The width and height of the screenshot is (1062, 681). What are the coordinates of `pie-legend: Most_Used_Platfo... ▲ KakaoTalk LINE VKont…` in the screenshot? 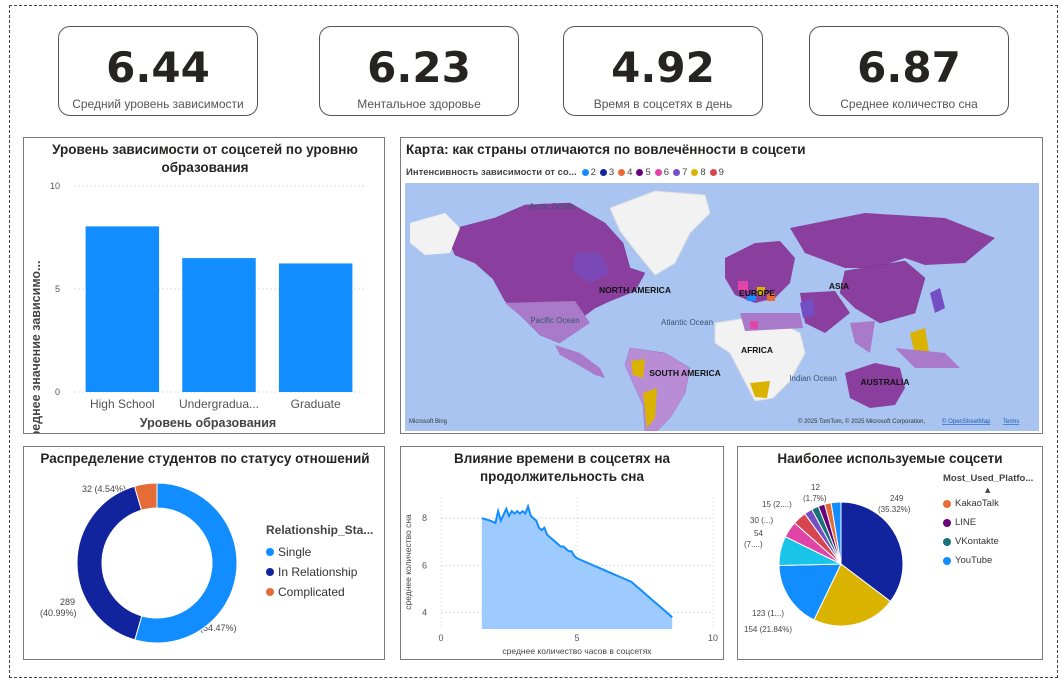 It's located at (988, 523).